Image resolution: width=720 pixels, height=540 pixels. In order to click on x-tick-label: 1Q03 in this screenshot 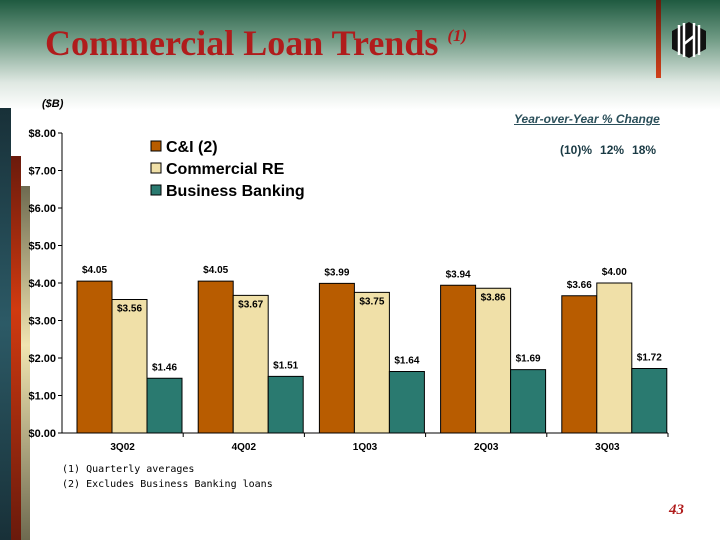, I will do `click(365, 447)`.